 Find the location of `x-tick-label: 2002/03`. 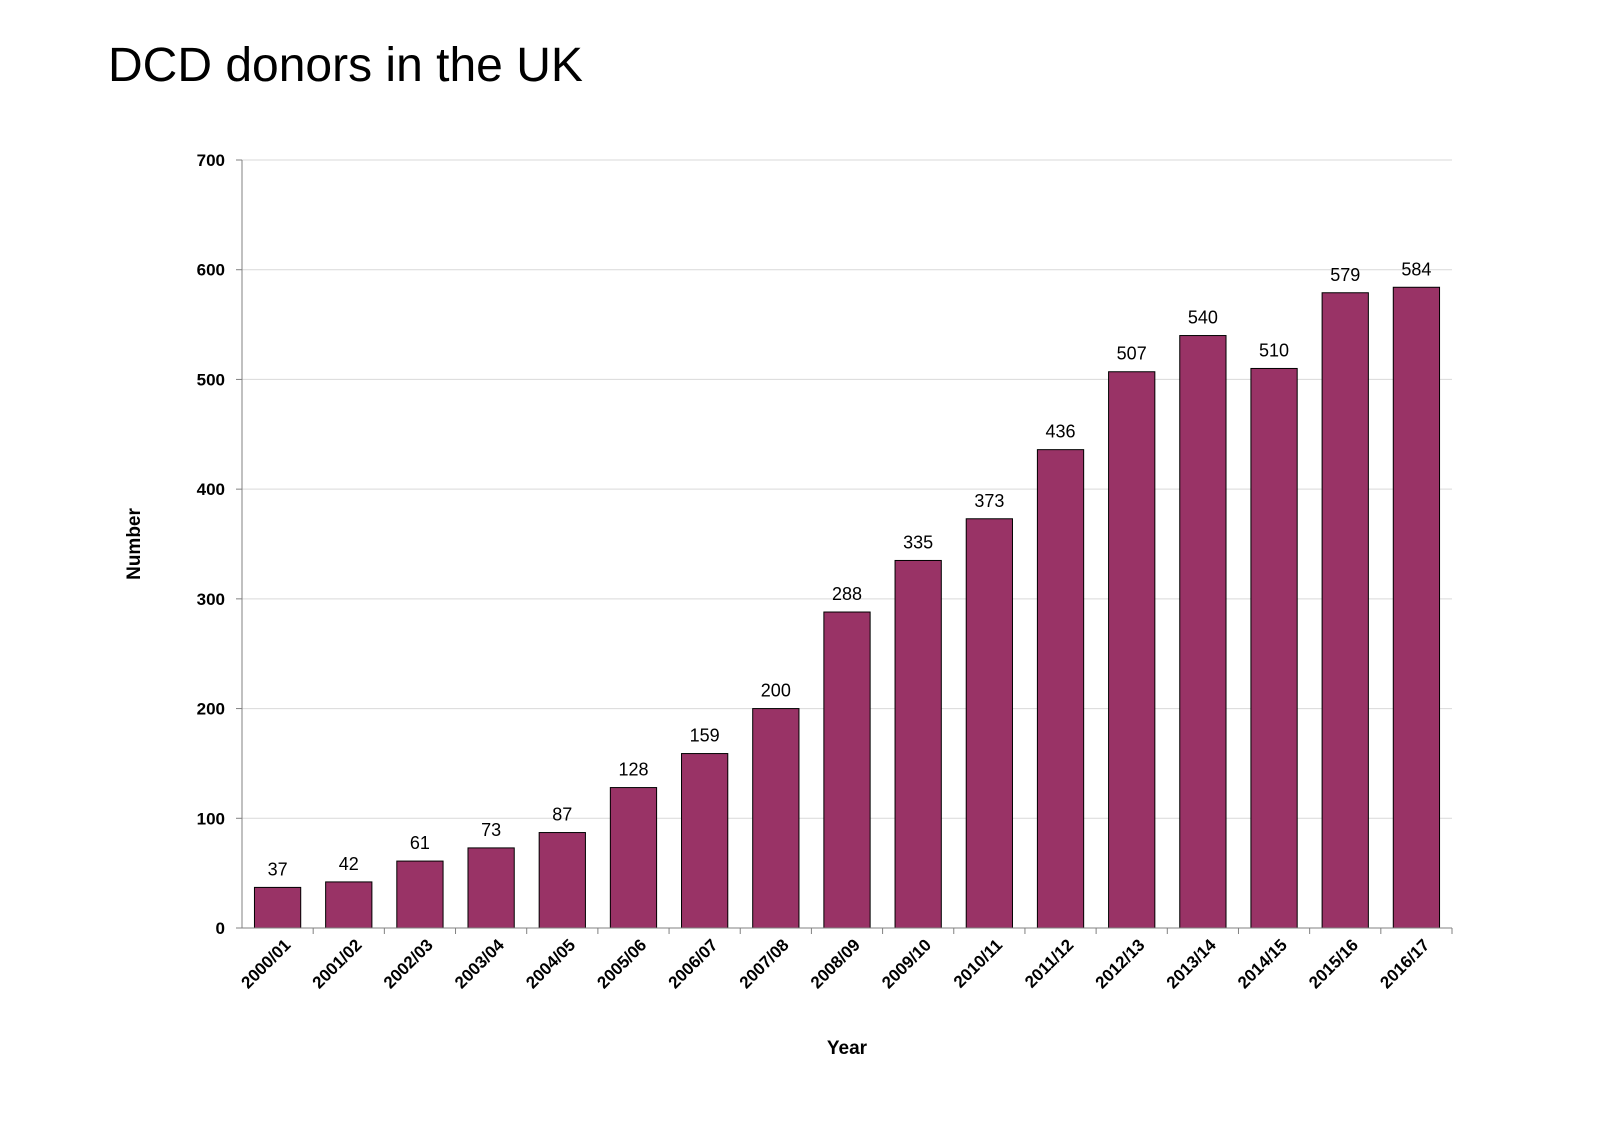

x-tick-label: 2002/03 is located at coordinates (408, 963).